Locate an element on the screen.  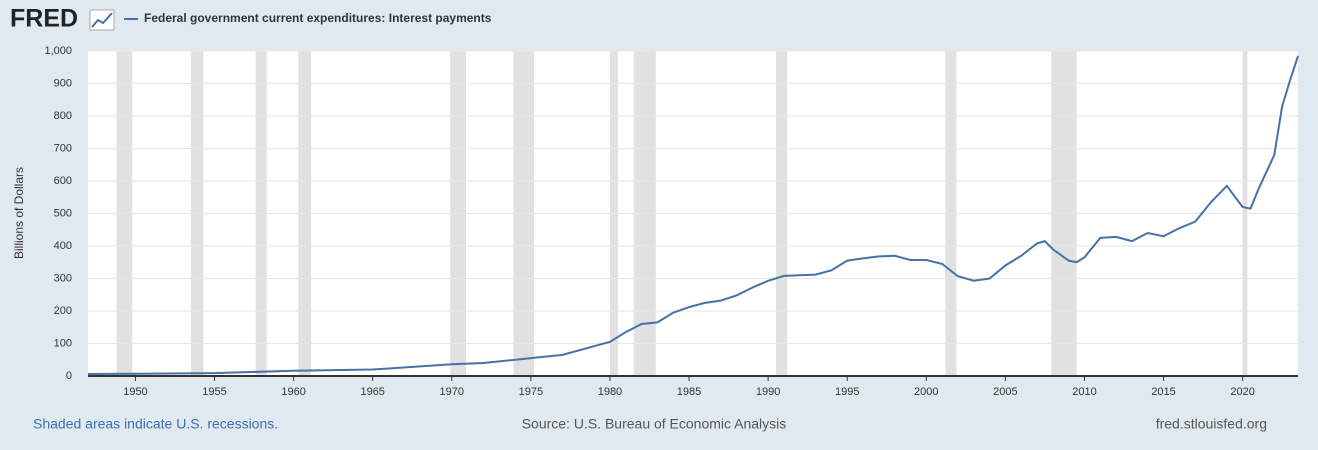
y-tick-label: 0 is located at coordinates (69, 376).